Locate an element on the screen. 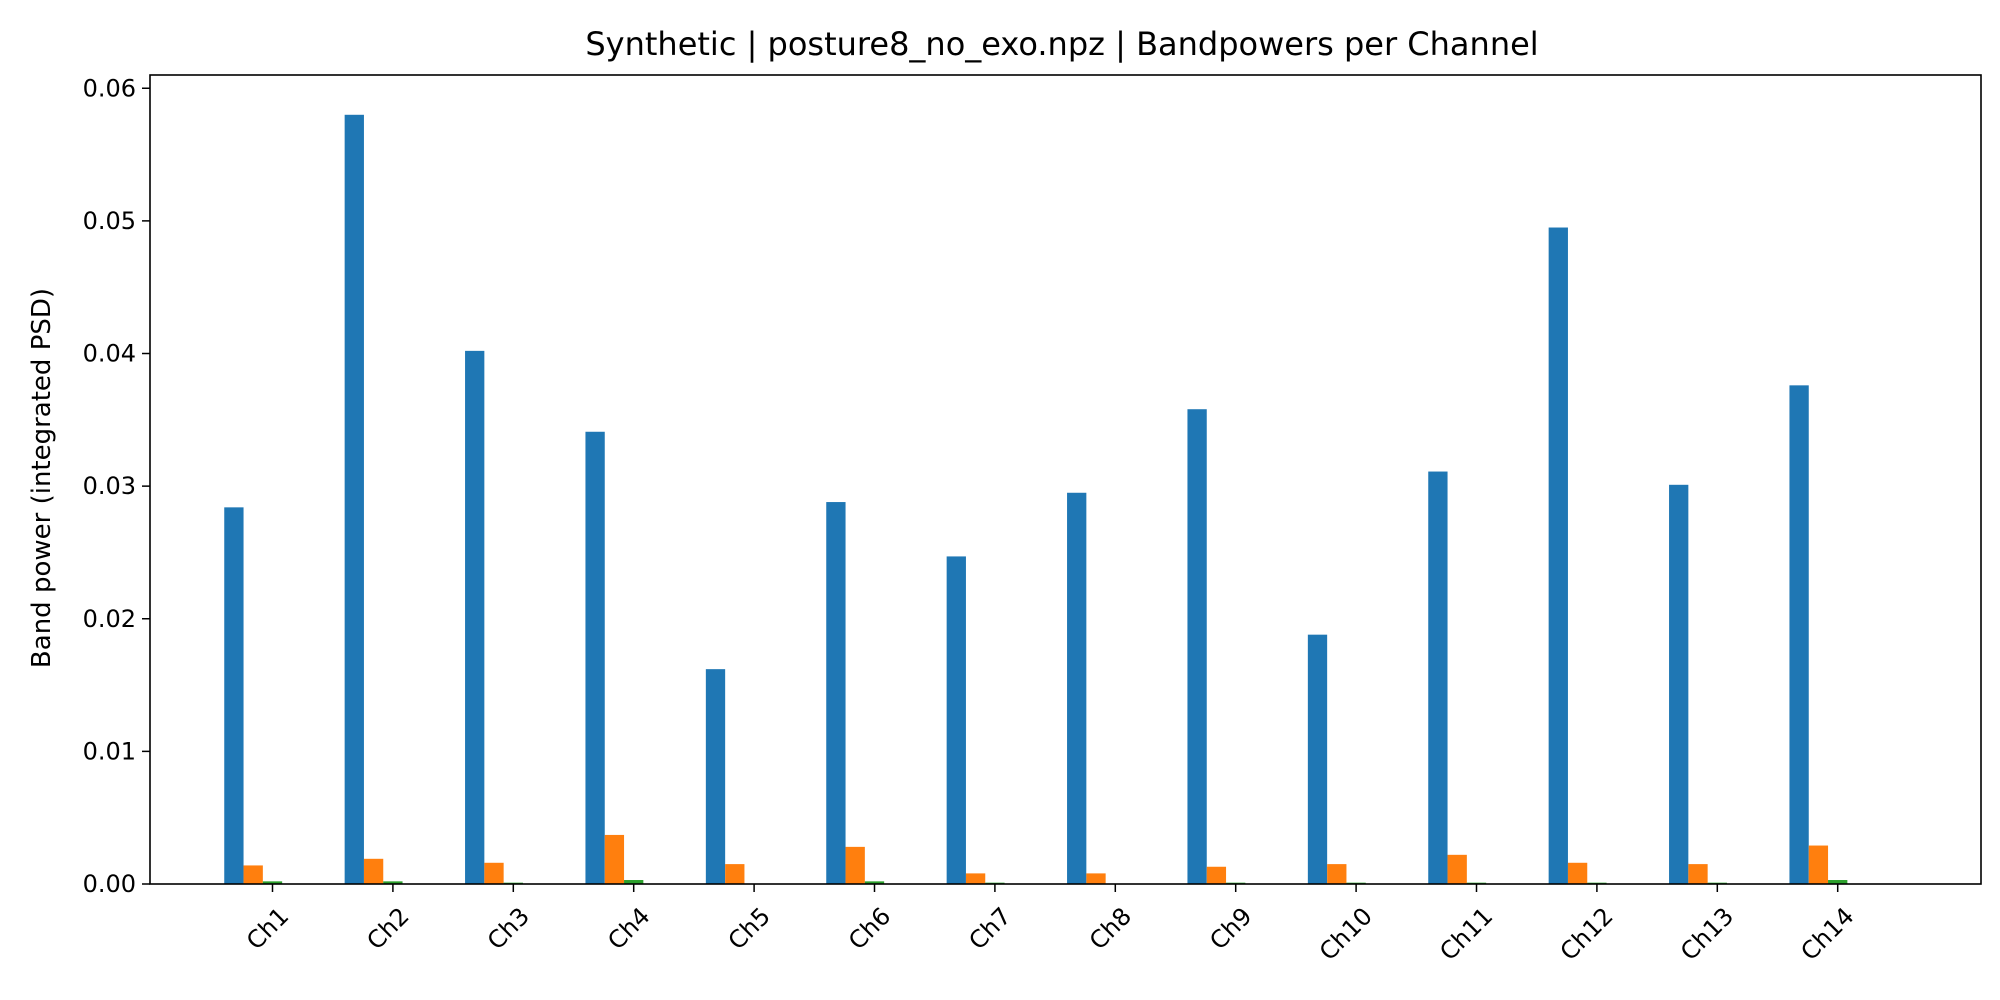  y-tick-label: 0.03 is located at coordinates (109, 486).